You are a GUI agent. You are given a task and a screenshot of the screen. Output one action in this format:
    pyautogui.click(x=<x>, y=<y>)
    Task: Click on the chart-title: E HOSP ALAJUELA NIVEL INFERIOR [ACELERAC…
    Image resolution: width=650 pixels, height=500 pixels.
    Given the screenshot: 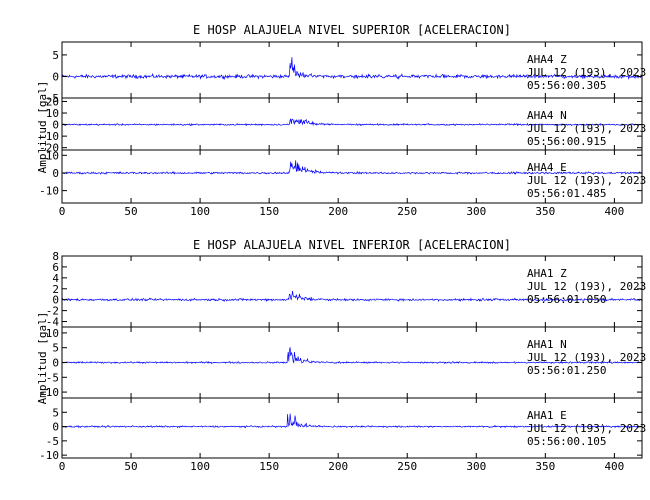 What is the action you would take?
    pyautogui.click(x=352, y=245)
    